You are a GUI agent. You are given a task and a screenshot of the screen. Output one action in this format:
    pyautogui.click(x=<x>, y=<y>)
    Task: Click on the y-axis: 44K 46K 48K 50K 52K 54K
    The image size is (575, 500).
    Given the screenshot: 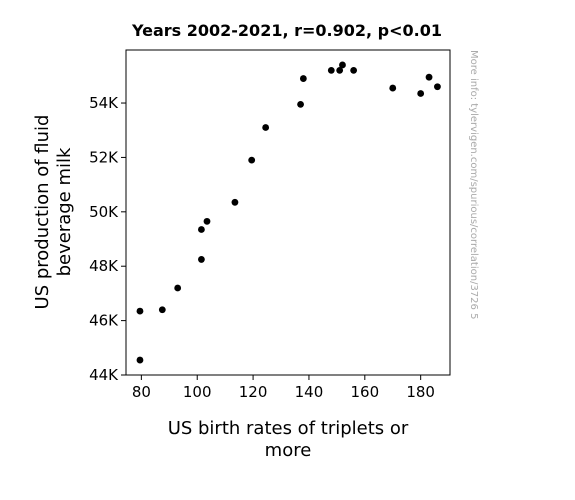 What is the action you would take?
    pyautogui.click(x=107, y=239)
    